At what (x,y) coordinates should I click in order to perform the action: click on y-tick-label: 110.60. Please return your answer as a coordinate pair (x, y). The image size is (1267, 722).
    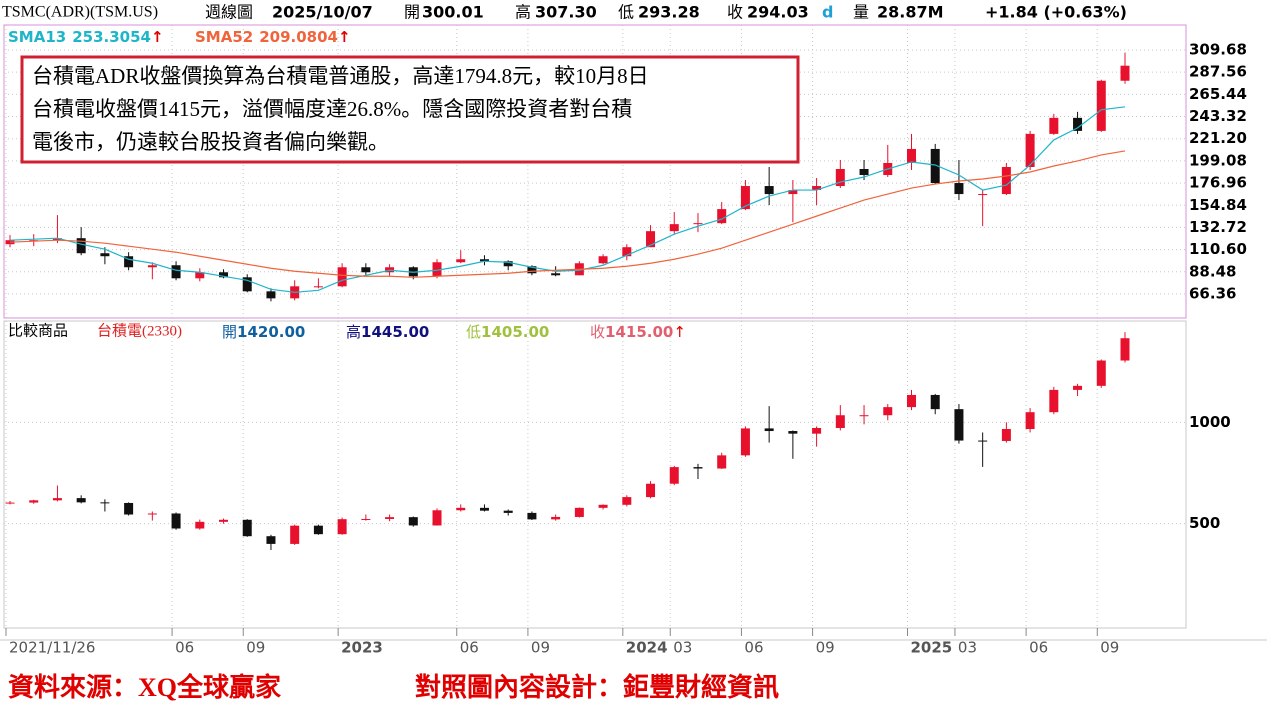
    Looking at the image, I should click on (1218, 249).